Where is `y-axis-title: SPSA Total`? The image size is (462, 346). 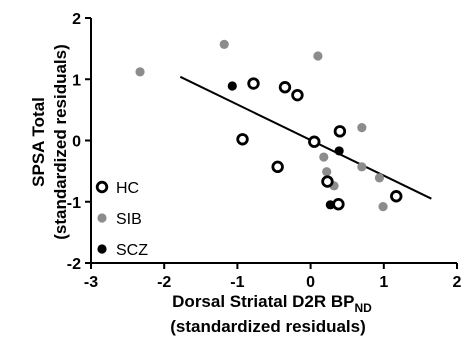
y-axis-title: SPSA Total is located at coordinates (38, 142).